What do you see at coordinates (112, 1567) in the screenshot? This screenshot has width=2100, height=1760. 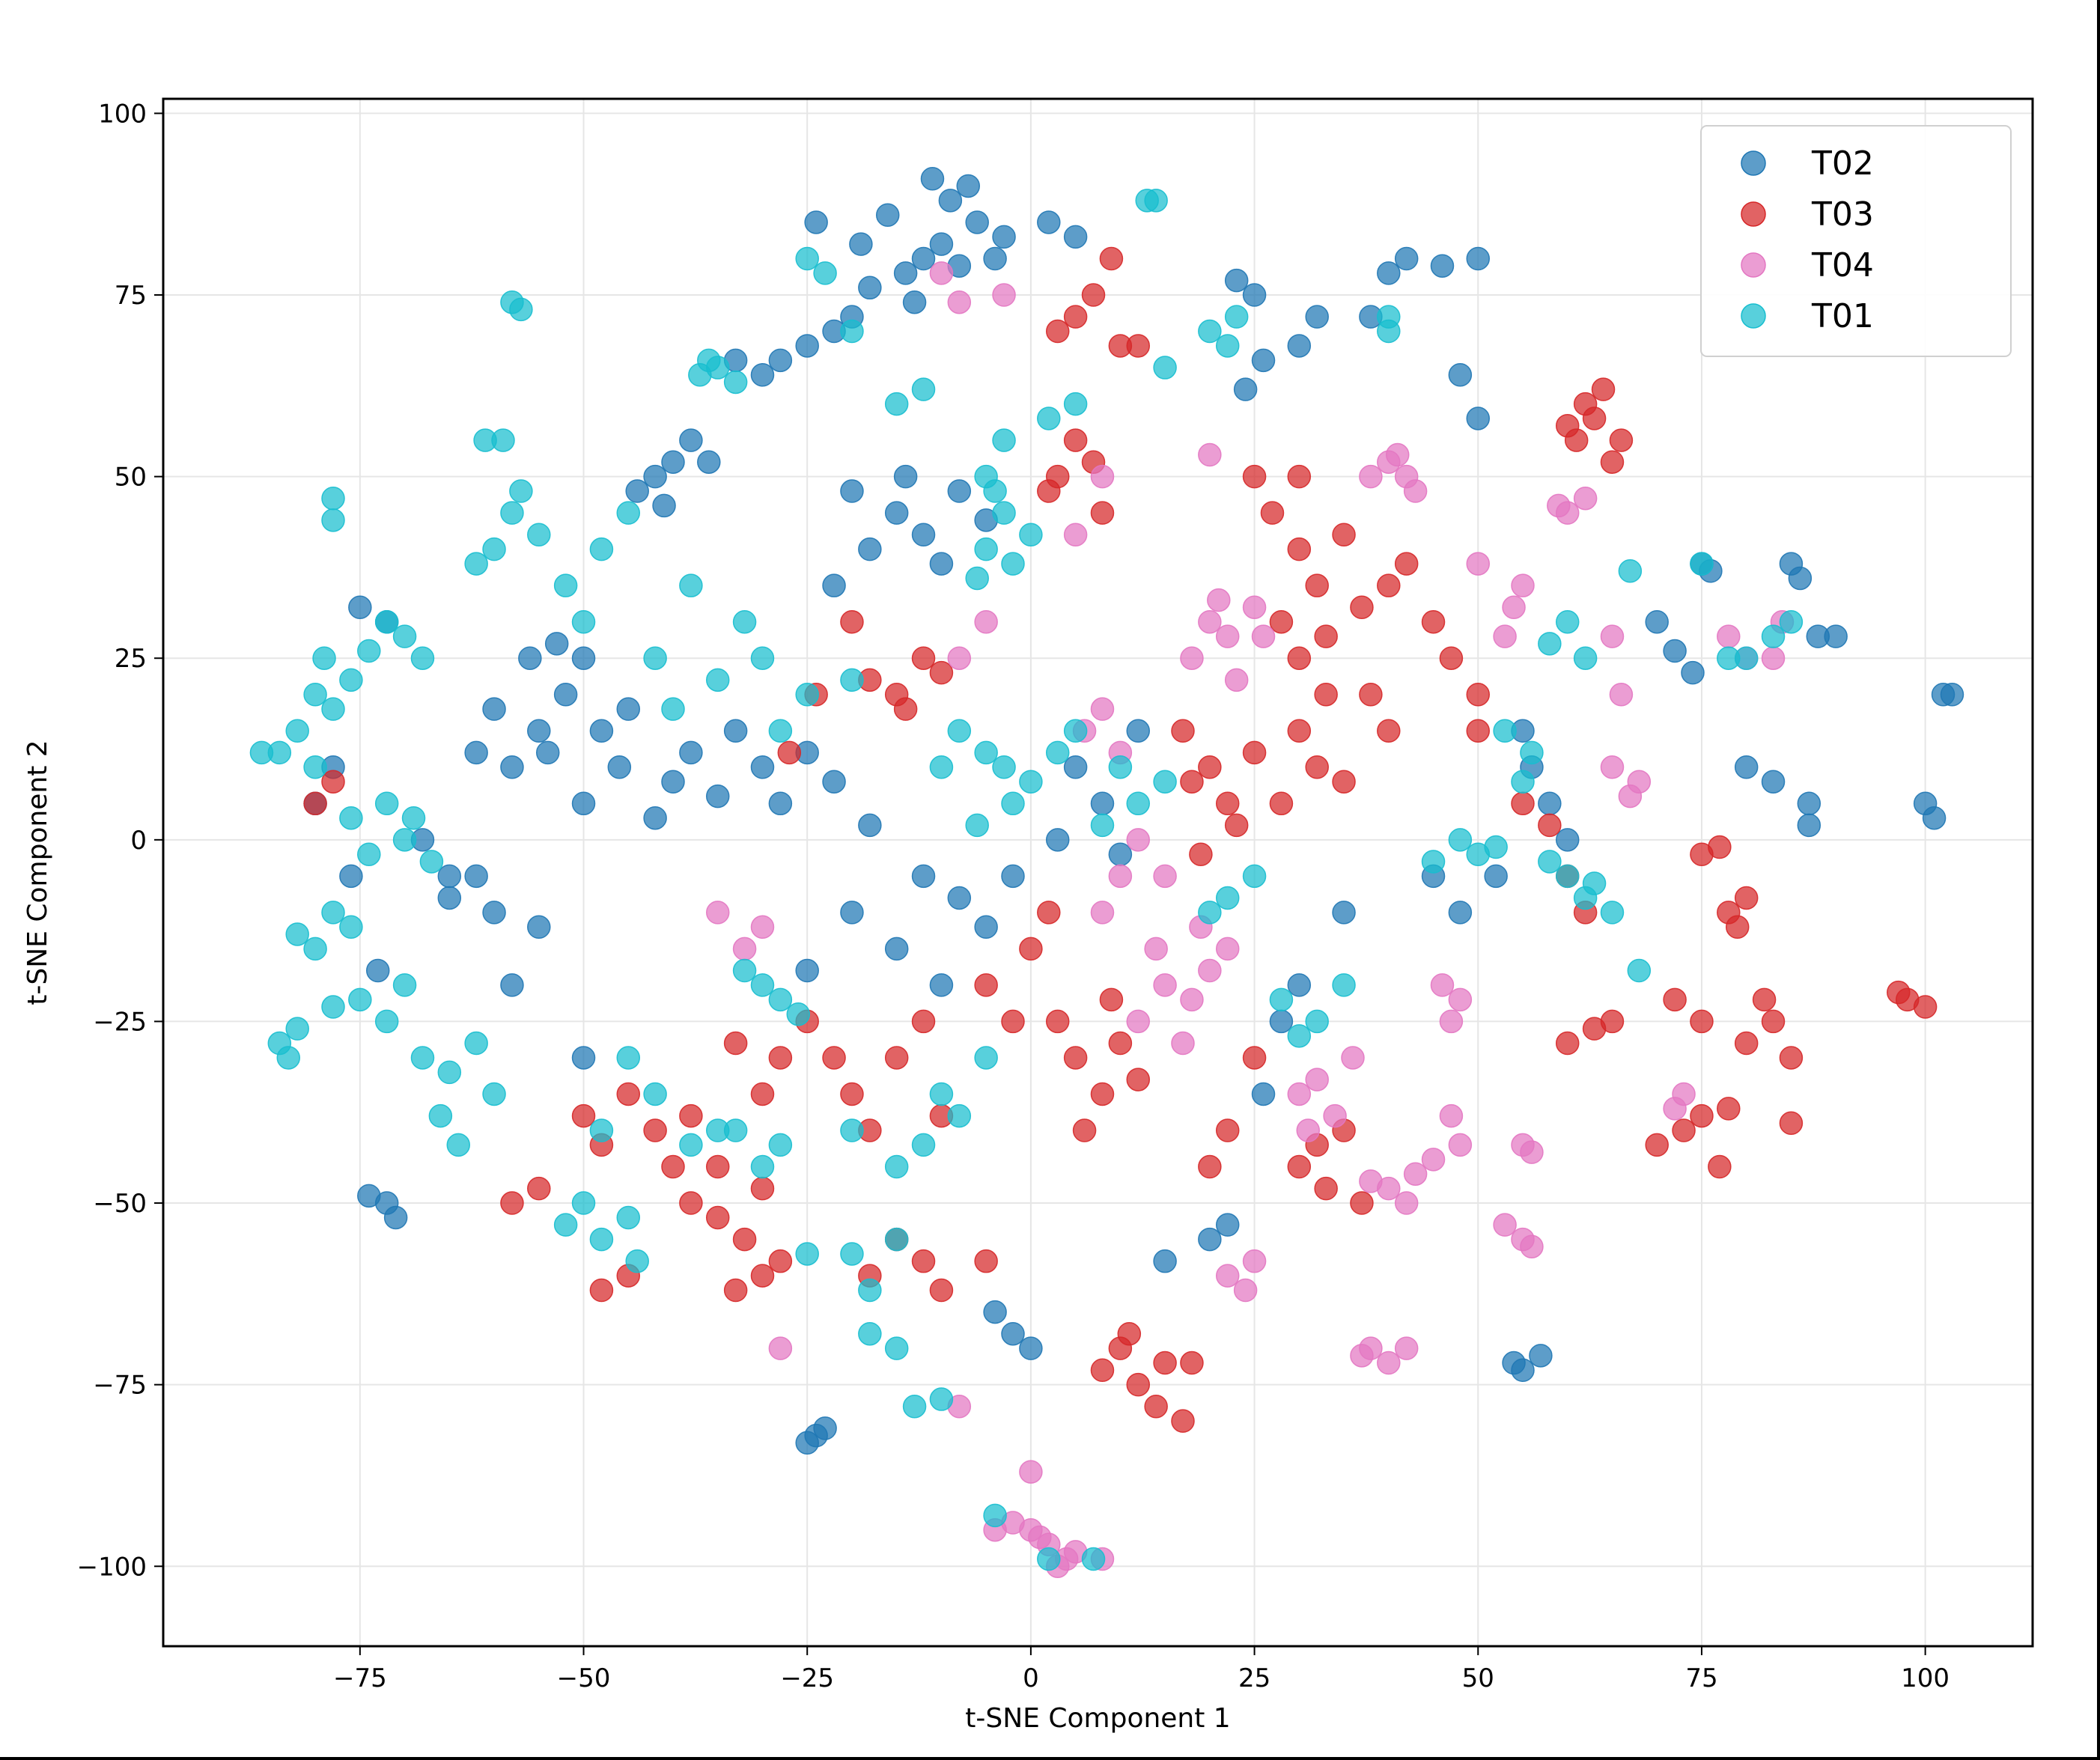 I see `y-tick-label: −100` at bounding box center [112, 1567].